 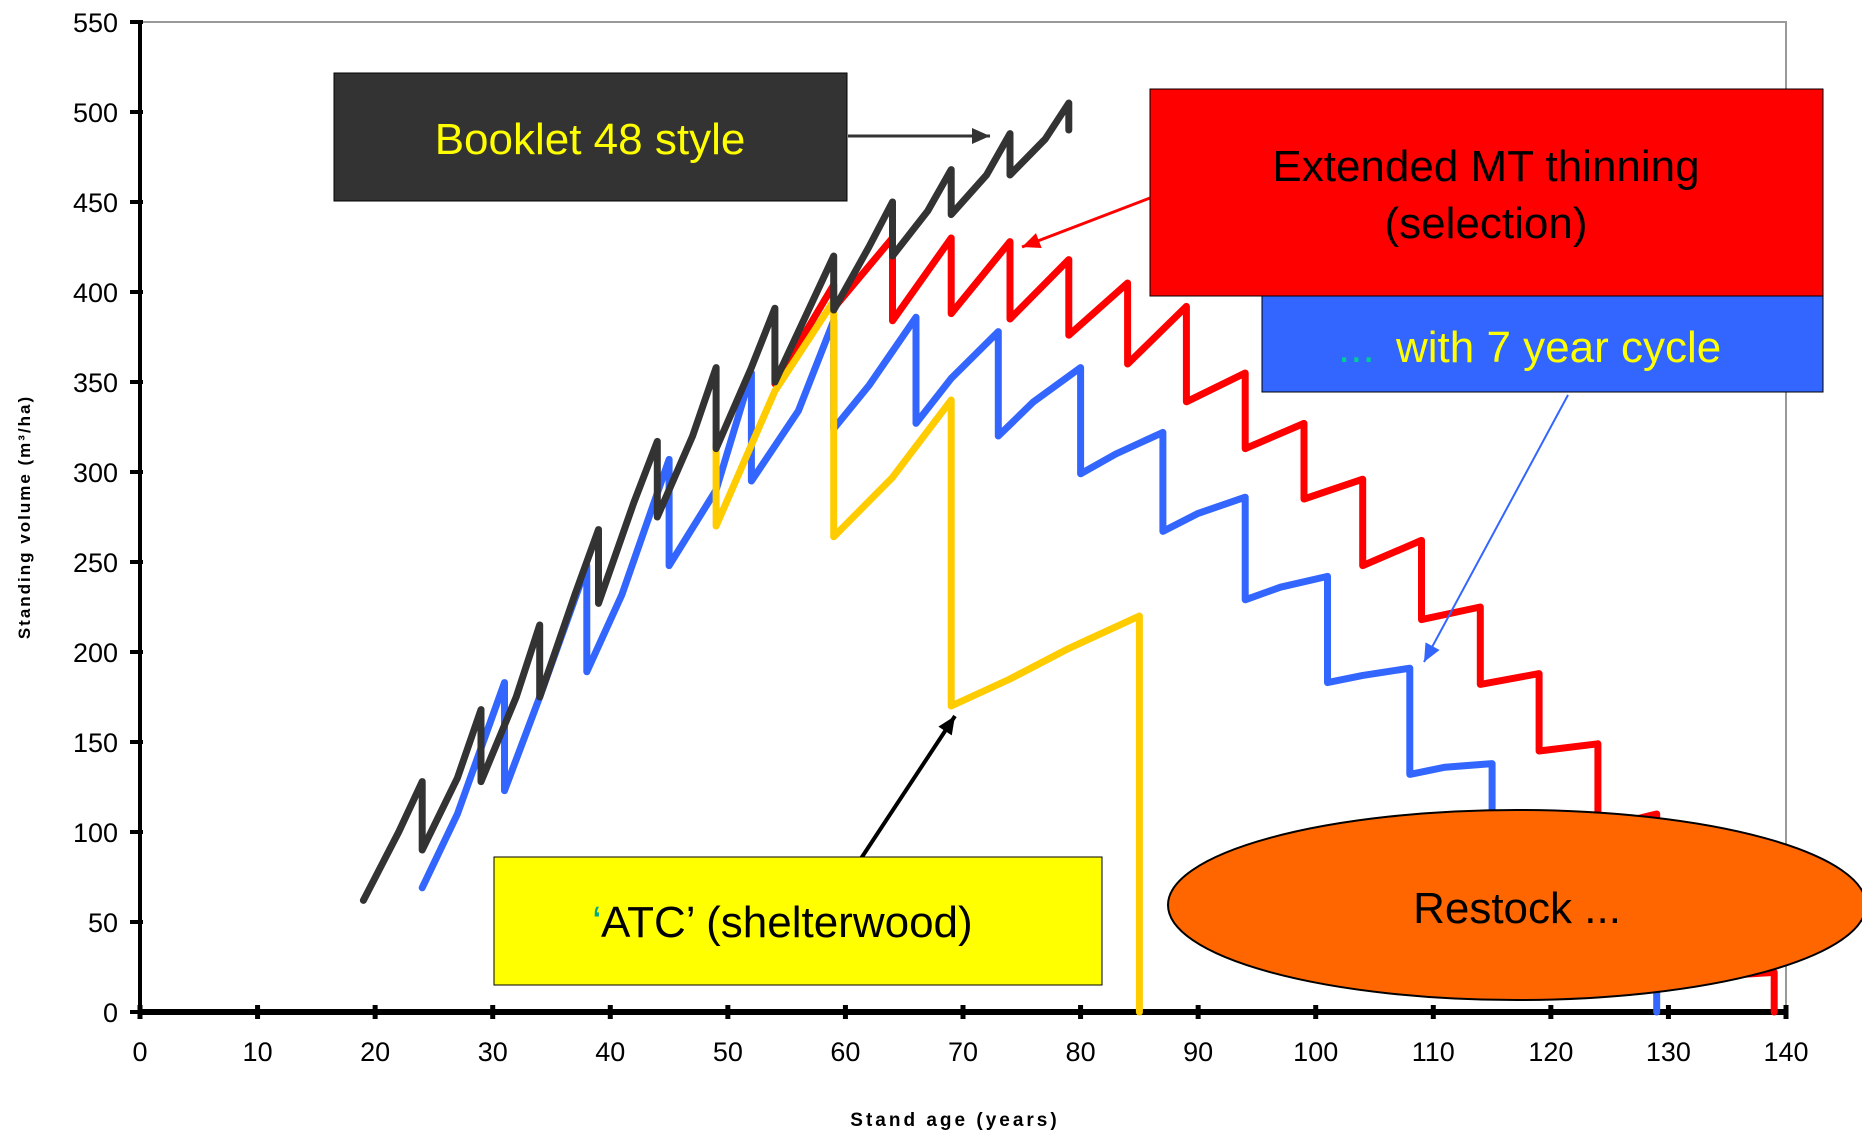 I want to click on arrow-cycle7, so click(x=1496, y=528).